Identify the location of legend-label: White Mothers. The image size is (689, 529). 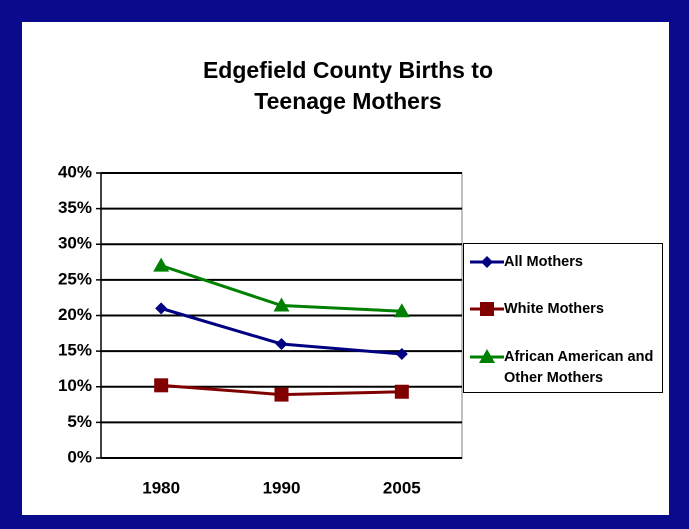
(554, 309).